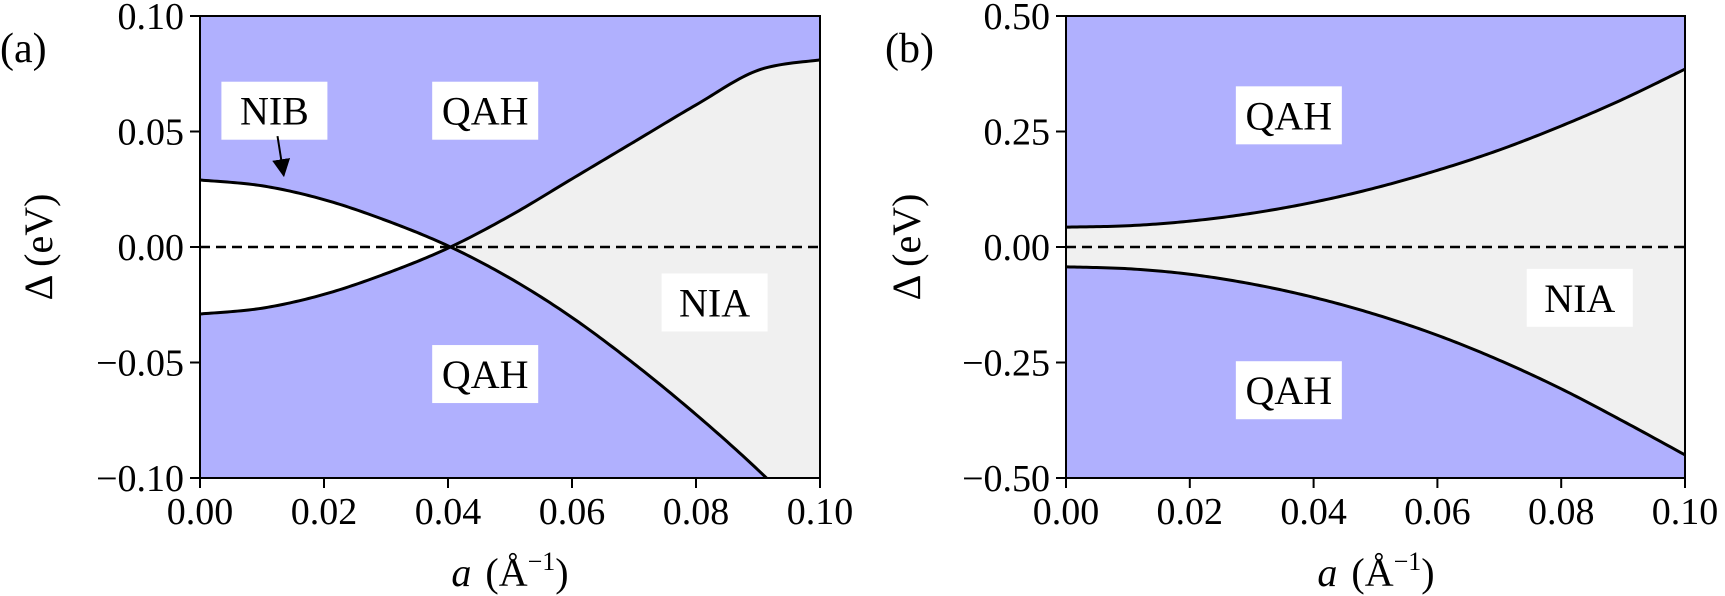 The height and width of the screenshot is (596, 1725). I want to click on panel-a-region-nib, so click(326, 247).